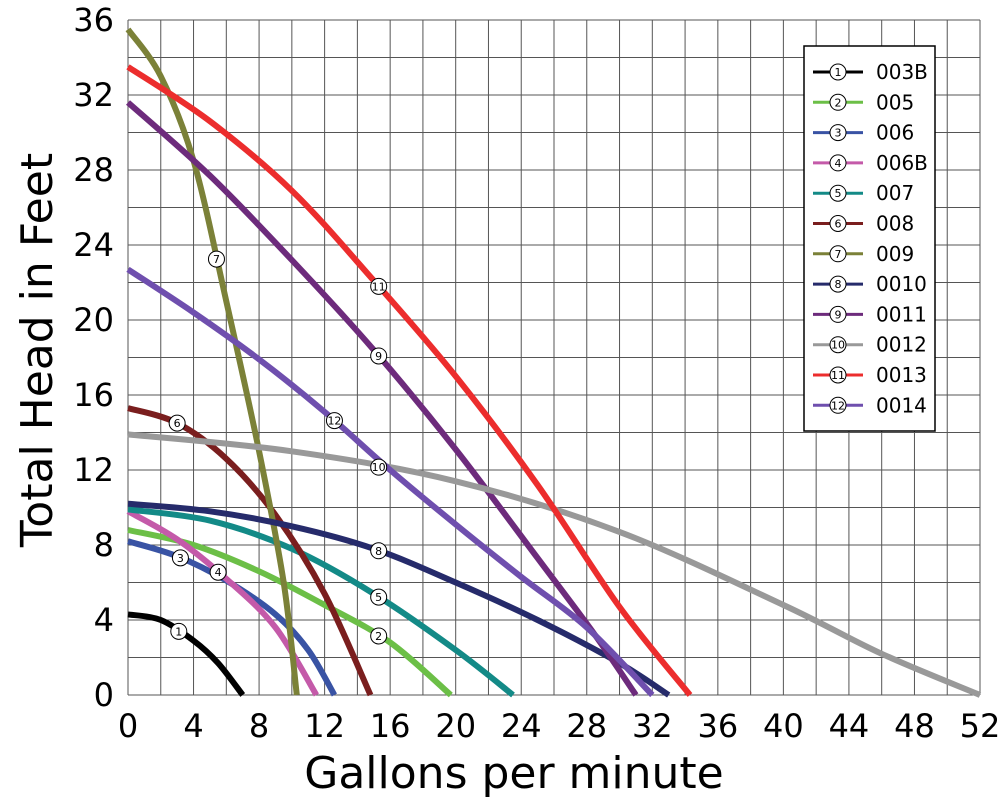  I want to click on marker-label: 3, so click(180, 558).